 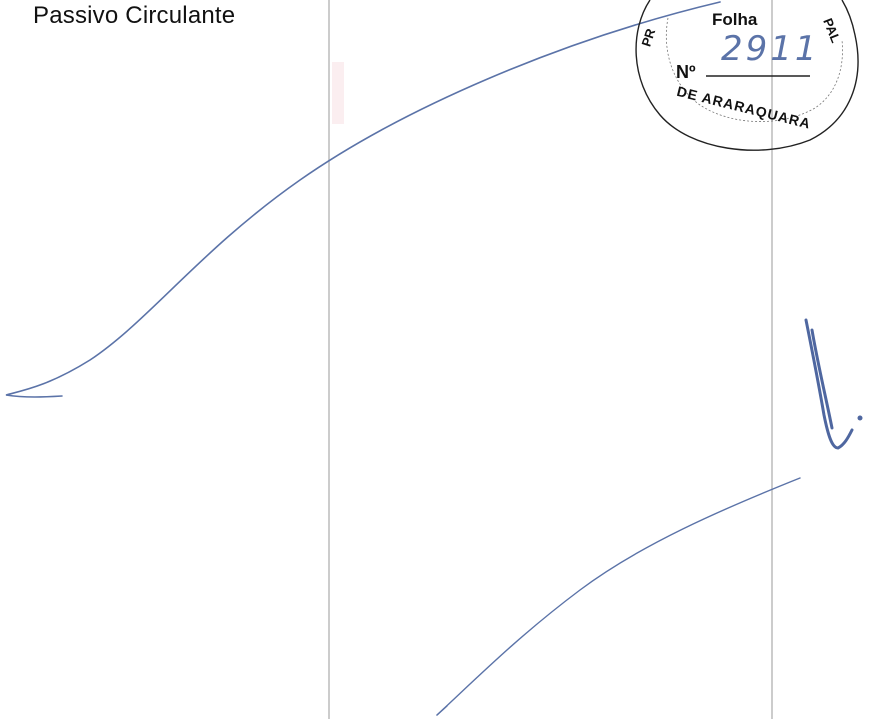 What do you see at coordinates (134, 15) in the screenshot?
I see `section-heading: Passivo Circulante` at bounding box center [134, 15].